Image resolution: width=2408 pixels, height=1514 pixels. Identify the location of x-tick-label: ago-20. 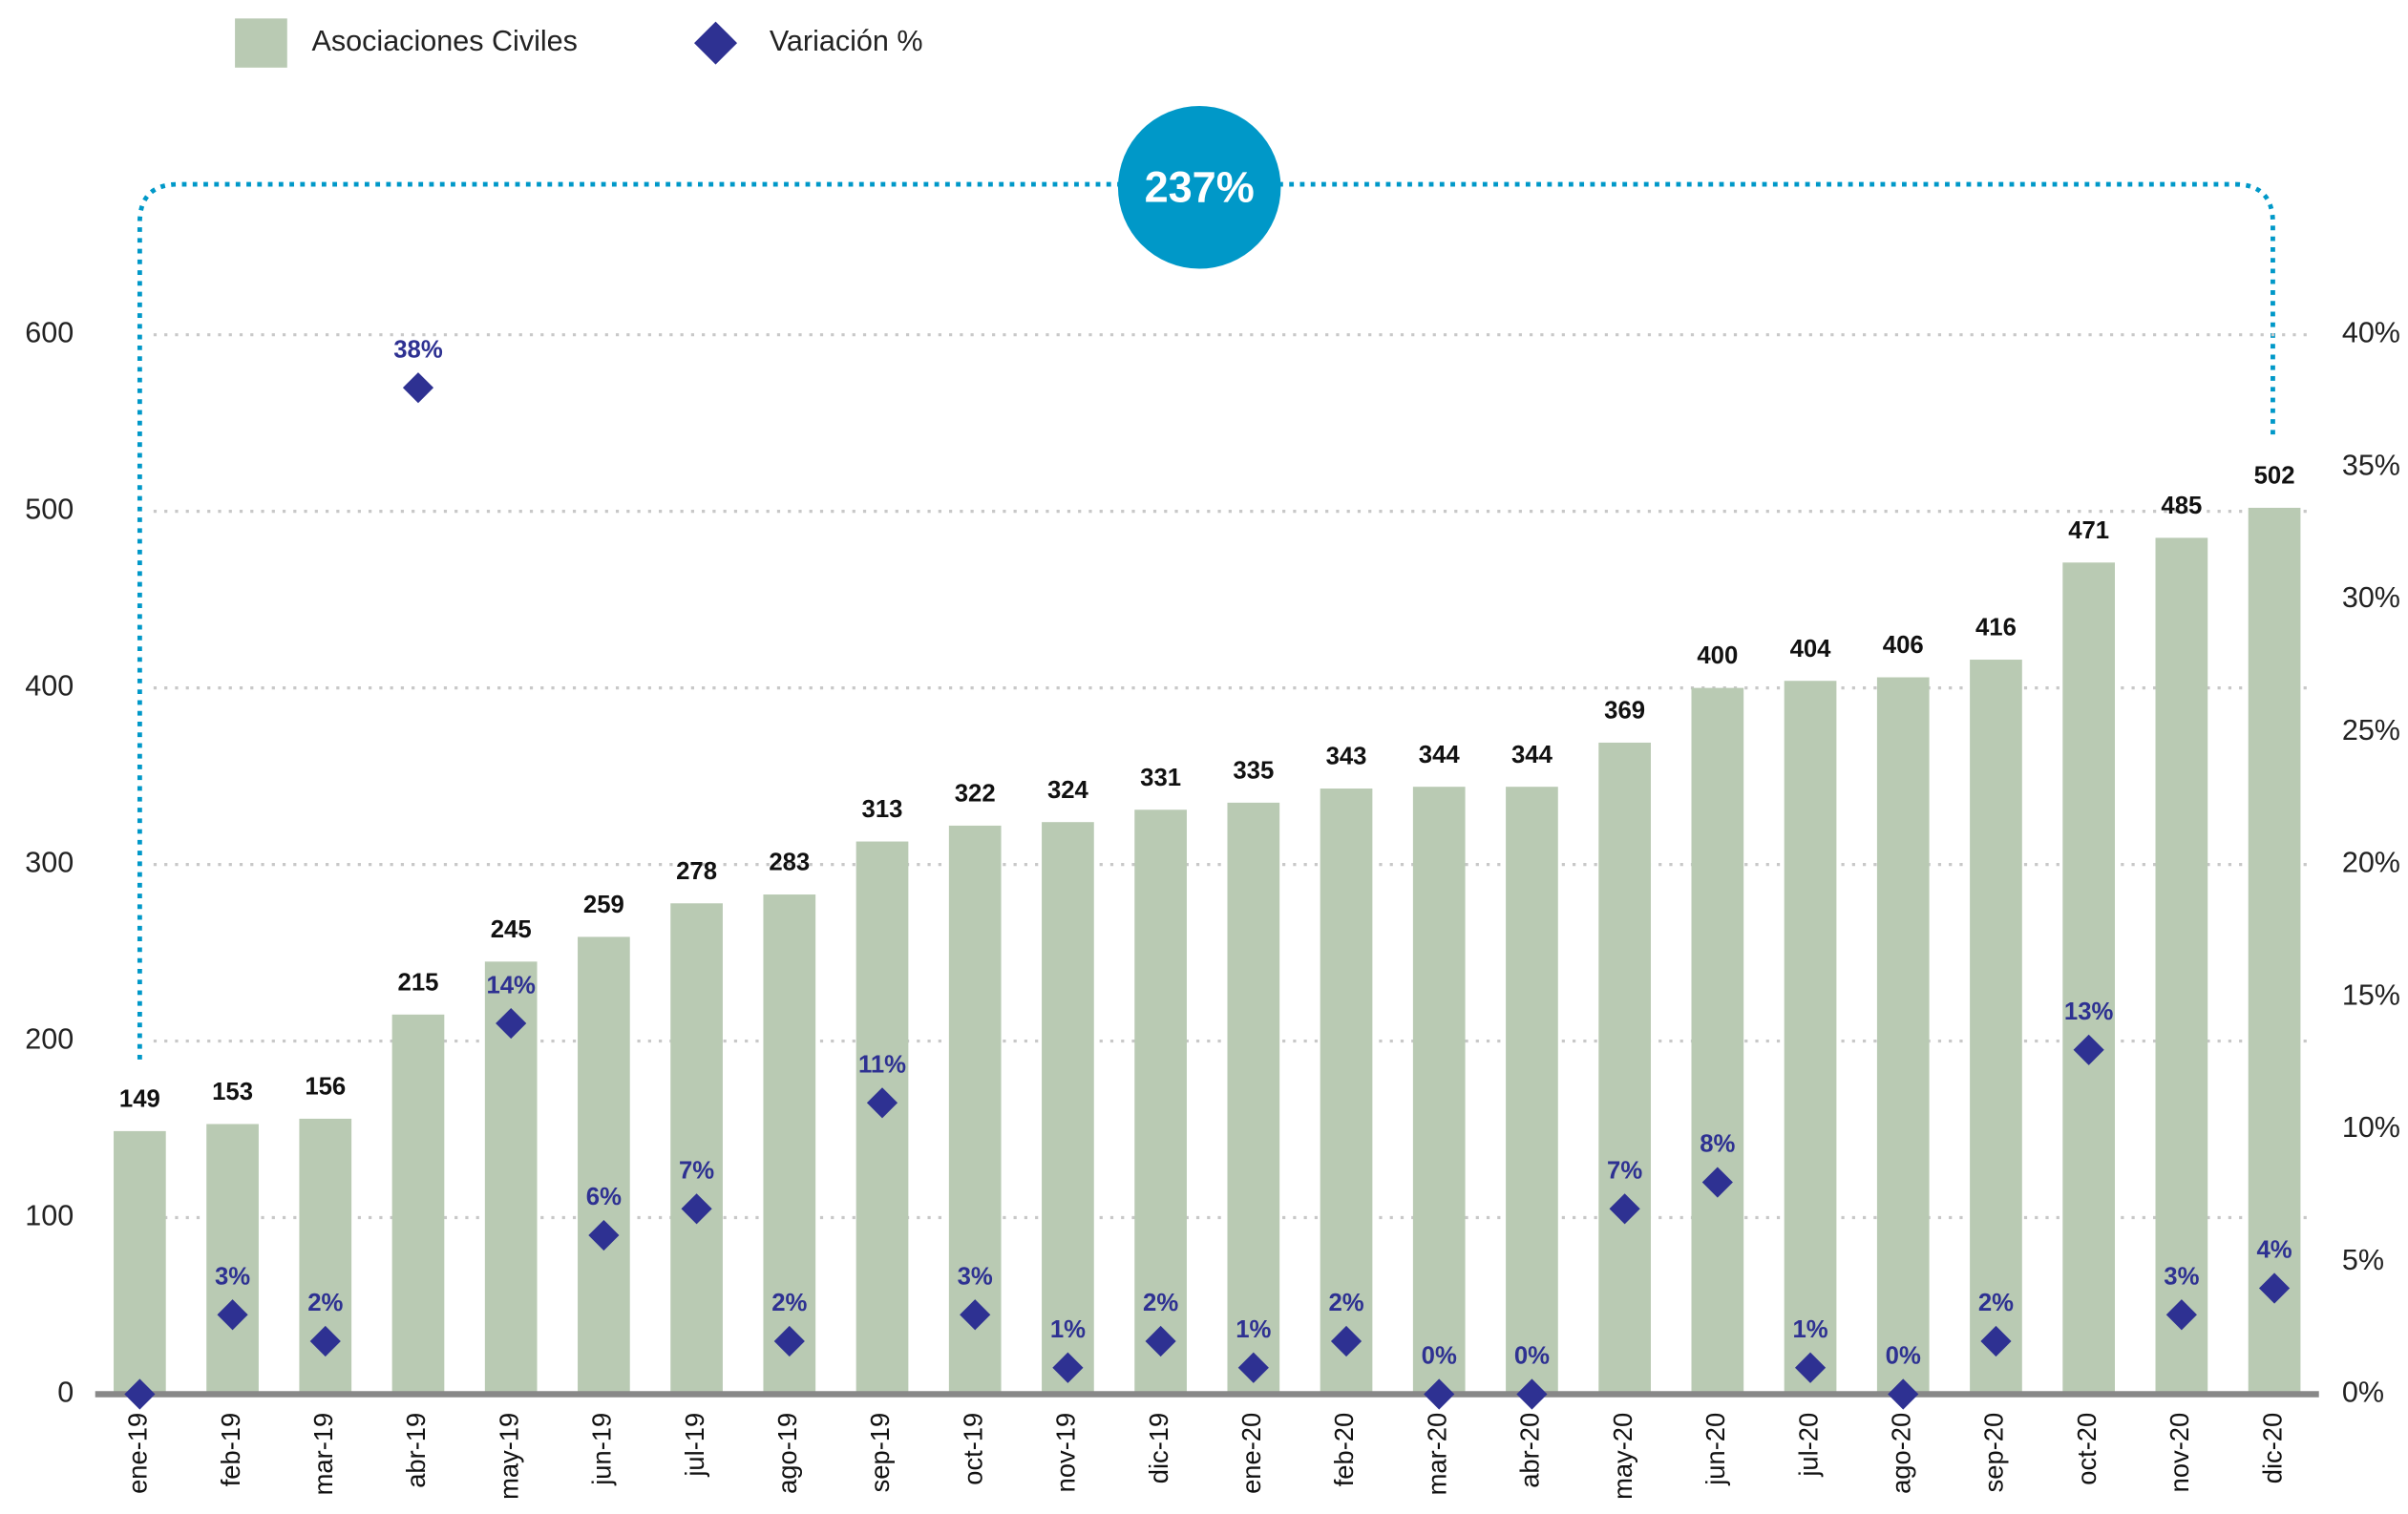
(1900, 1454).